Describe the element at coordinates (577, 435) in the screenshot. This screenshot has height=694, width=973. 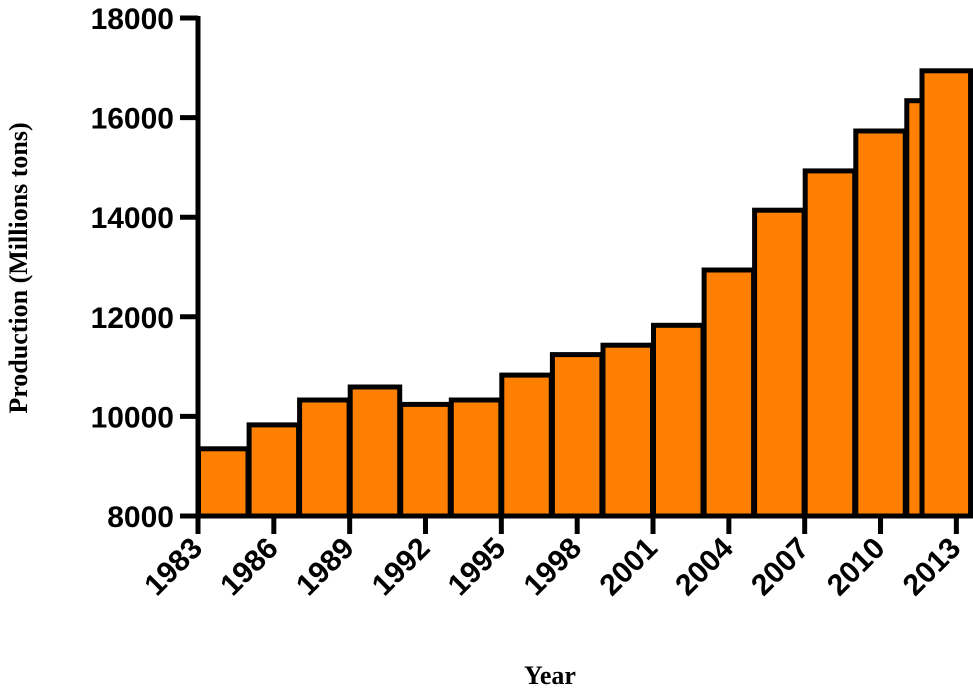
I see `bar-1998` at that location.